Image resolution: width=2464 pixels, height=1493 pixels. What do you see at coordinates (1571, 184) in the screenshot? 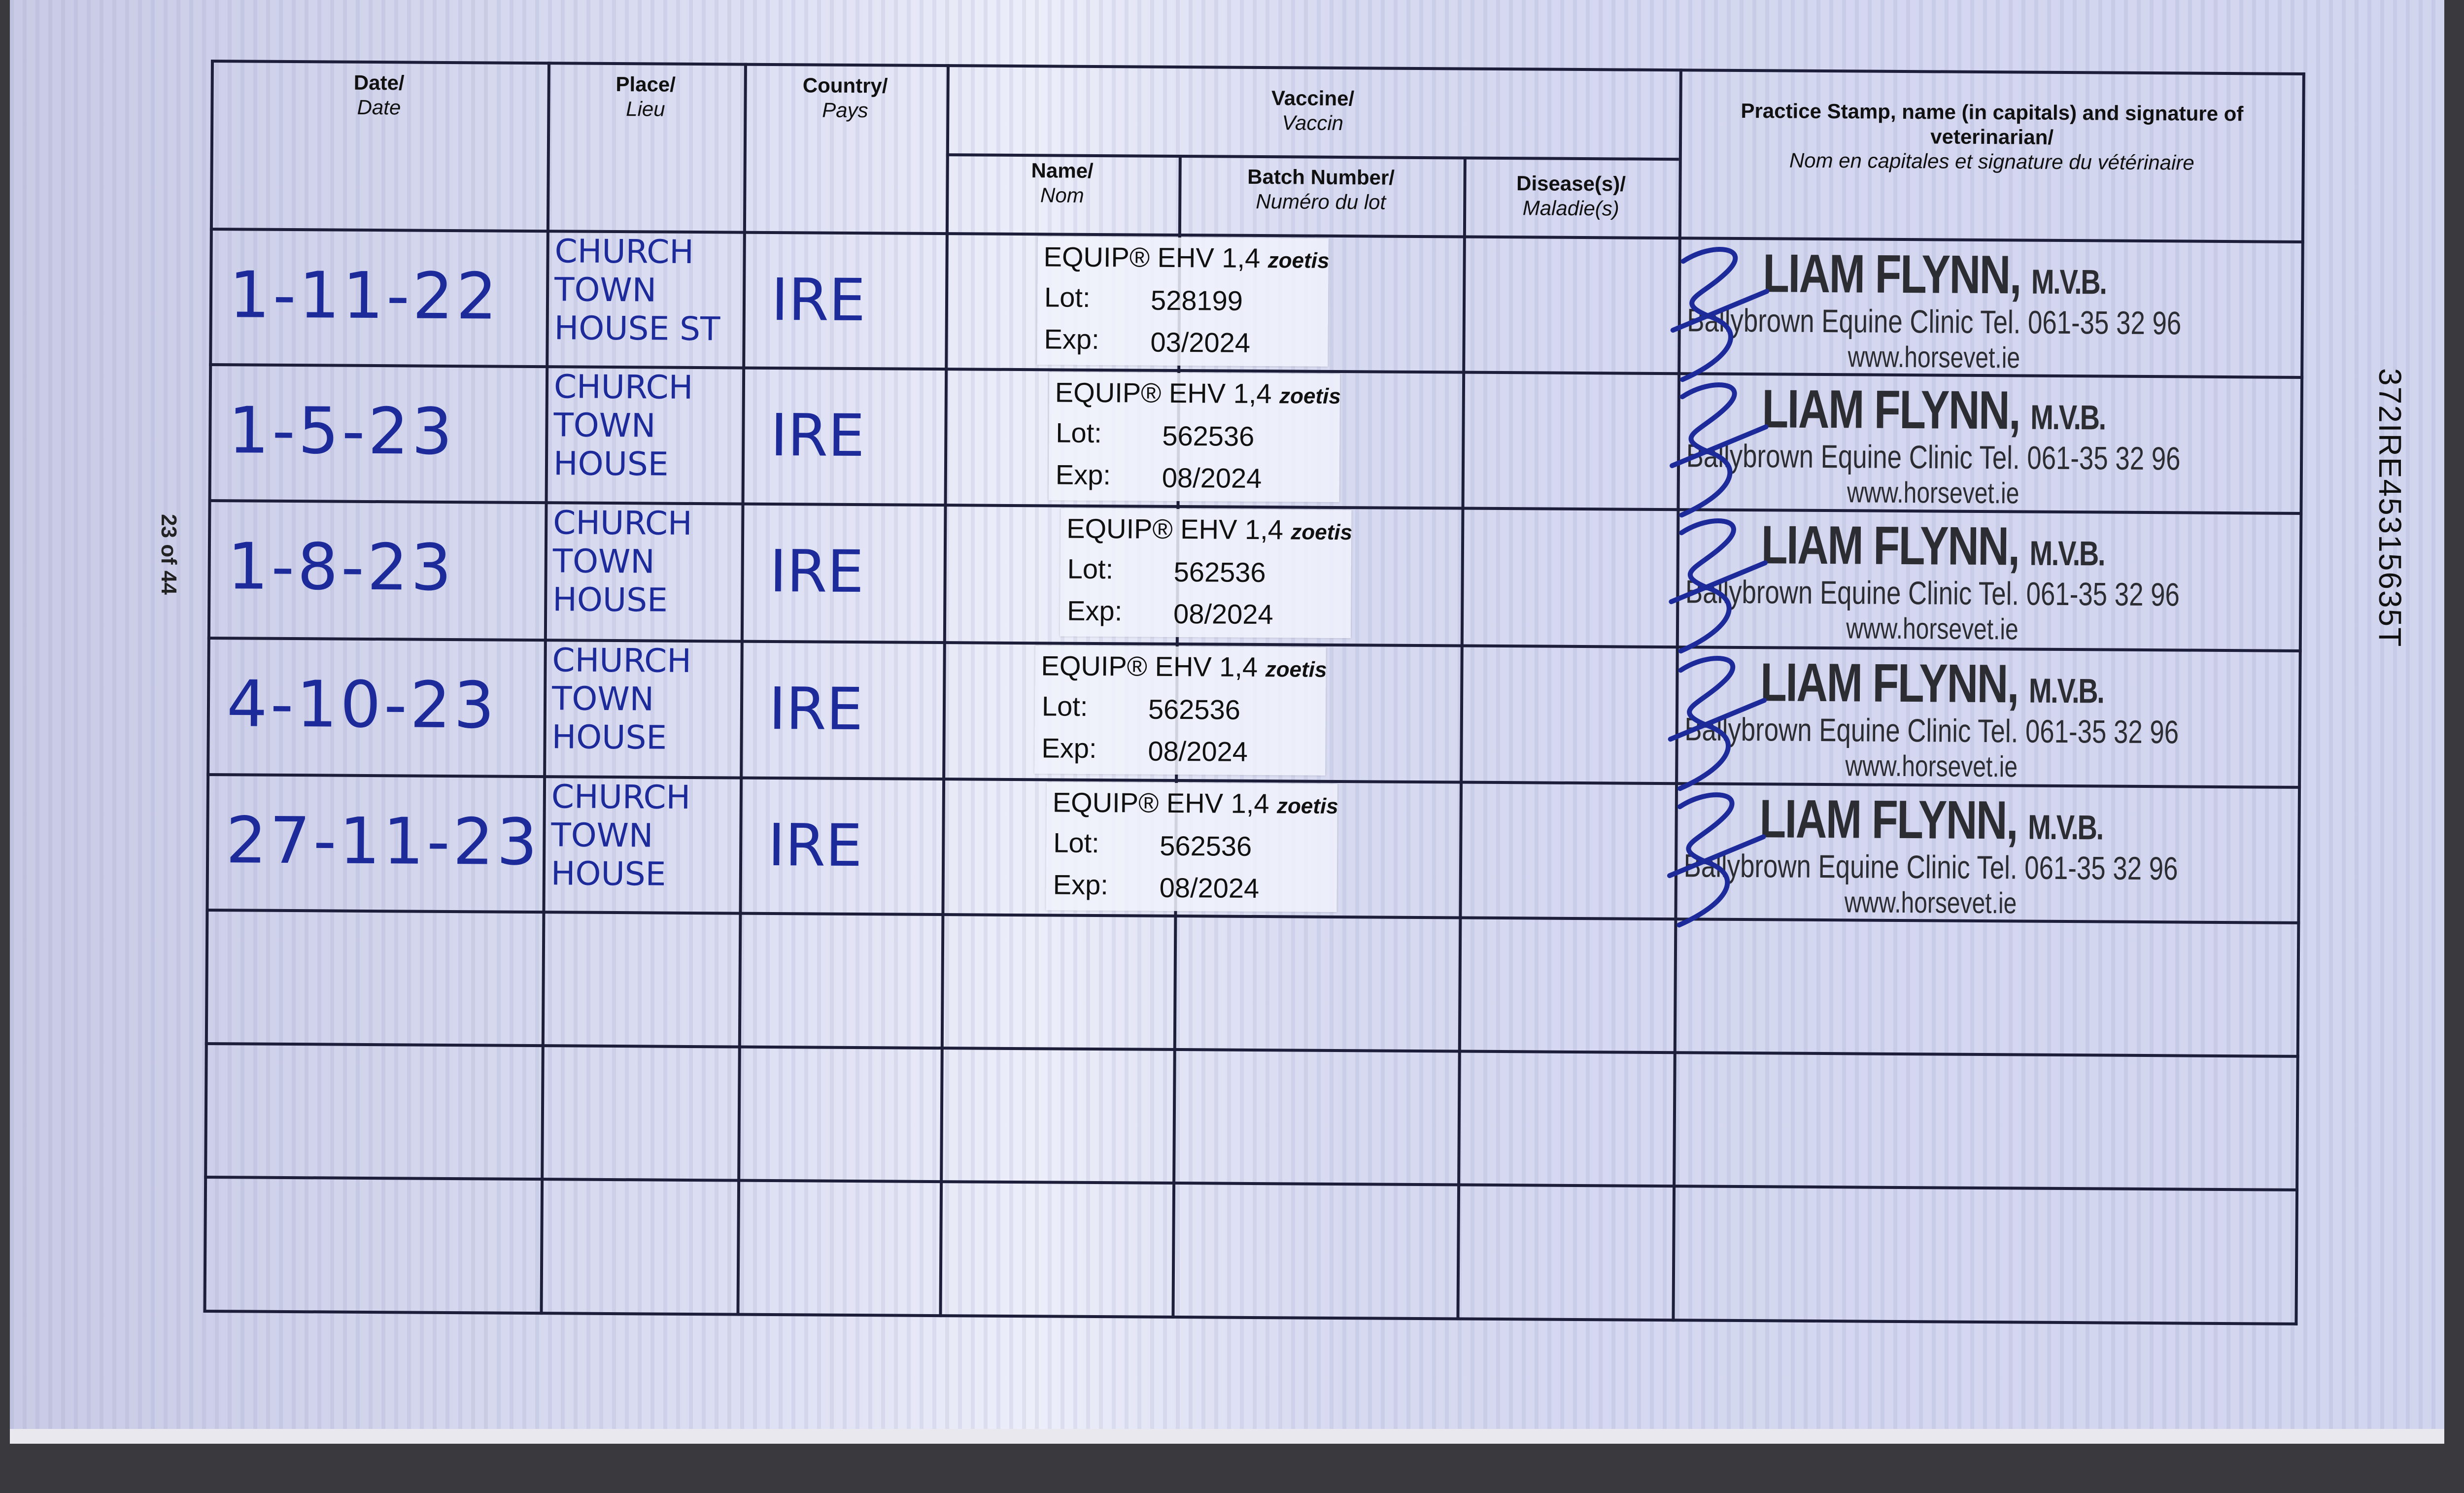
I see `header-disease-en: Disease(s)/` at bounding box center [1571, 184].